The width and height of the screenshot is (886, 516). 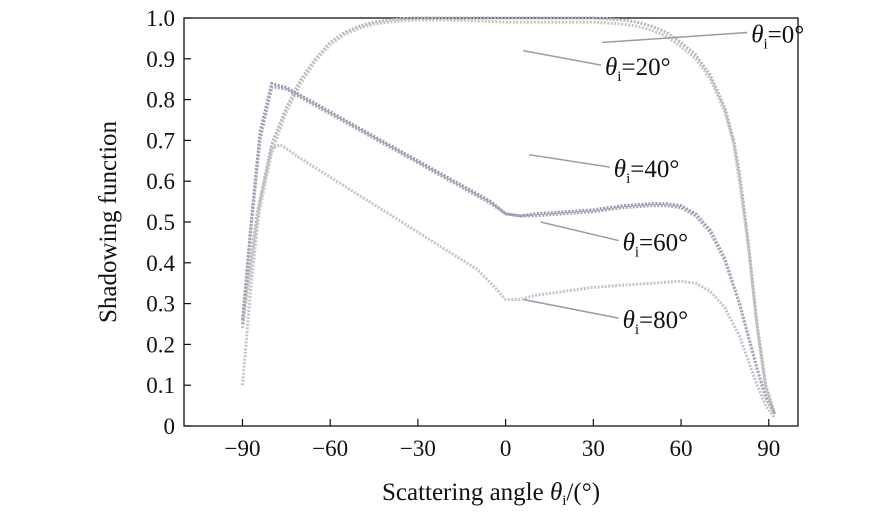 What do you see at coordinates (242, 448) in the screenshot?
I see `x-tick-label: −90` at bounding box center [242, 448].